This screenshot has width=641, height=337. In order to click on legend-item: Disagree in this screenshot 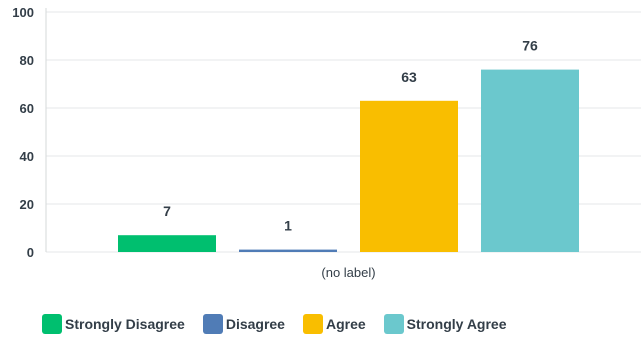, I will do `click(243, 324)`.